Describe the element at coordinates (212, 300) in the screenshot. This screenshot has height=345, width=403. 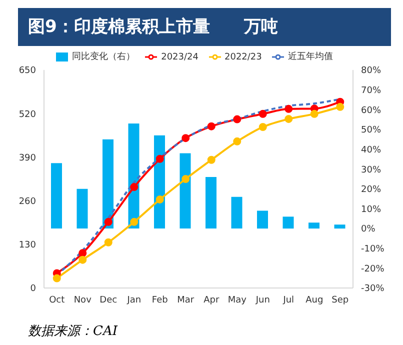
I see `x-tick-label: Apr` at that location.